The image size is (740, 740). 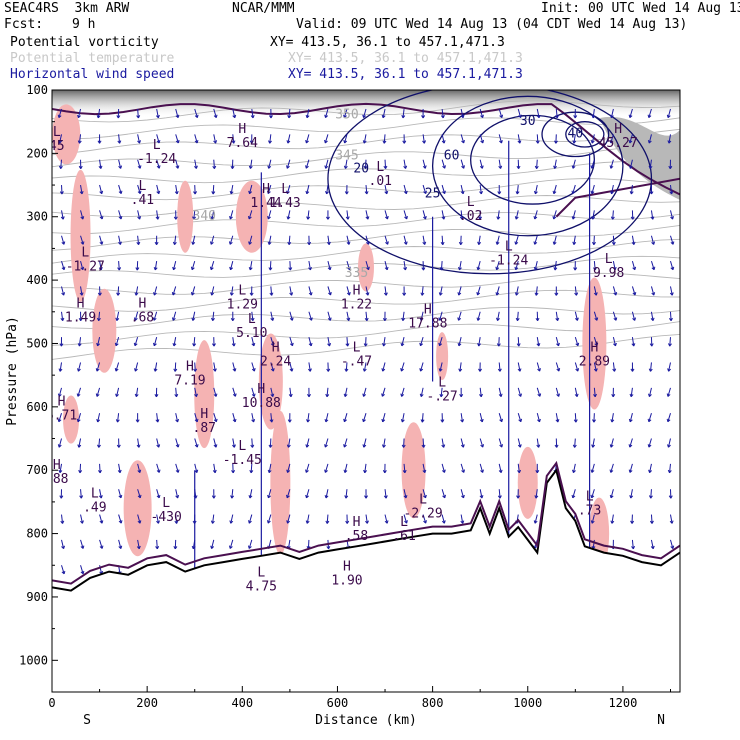 I want to click on fcst-label: Fcst:, so click(x=24, y=24).